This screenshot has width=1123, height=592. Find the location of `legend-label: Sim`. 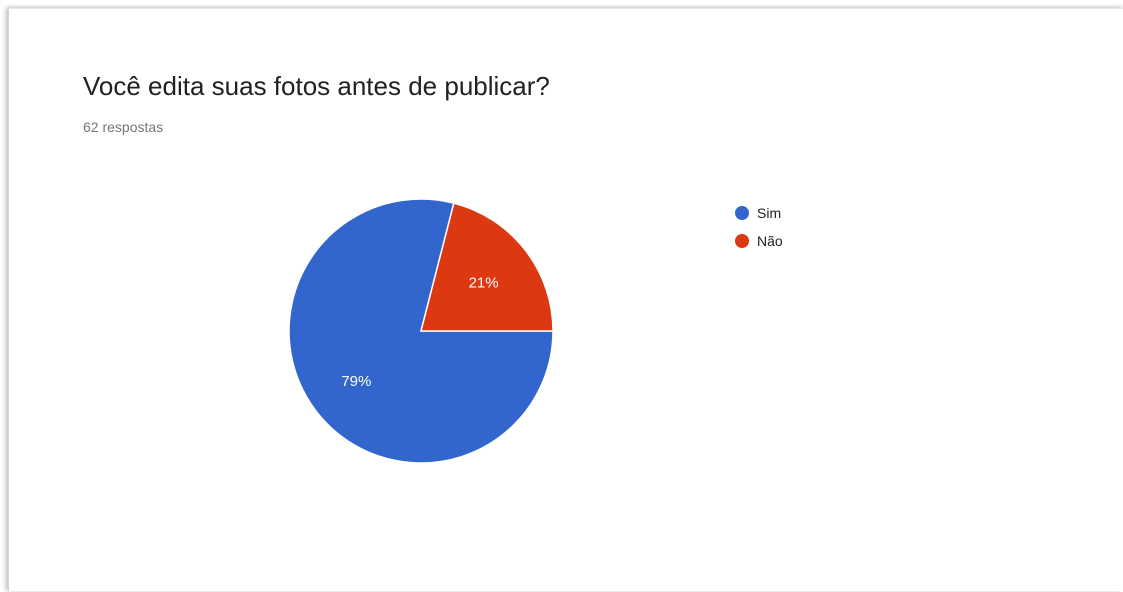

legend-label: Sim is located at coordinates (769, 213).